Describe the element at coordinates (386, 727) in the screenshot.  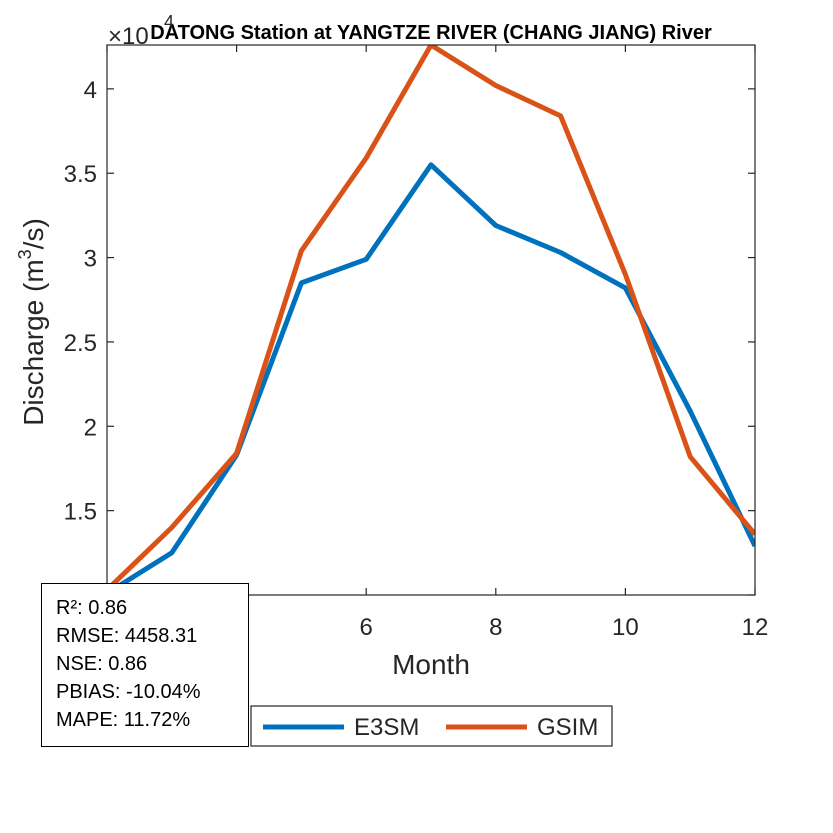
I see `legend-label-e3sm: E3SM` at that location.